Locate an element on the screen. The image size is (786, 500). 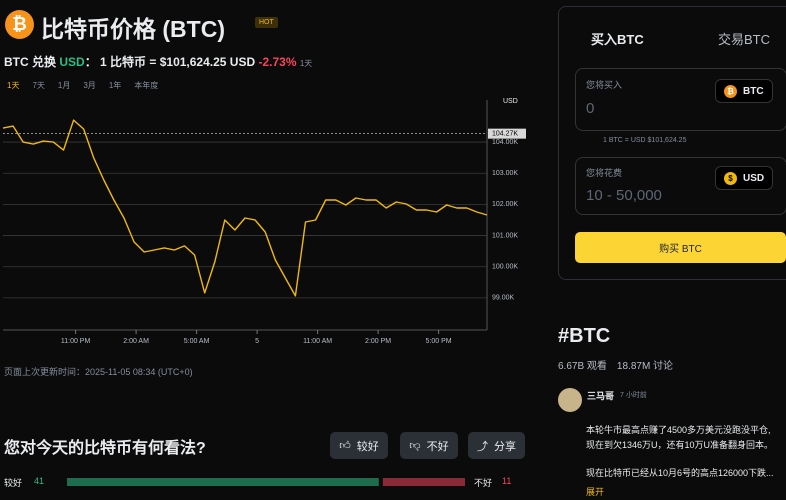
share-button: ⤴︎ 分享 is located at coordinates (496, 445).